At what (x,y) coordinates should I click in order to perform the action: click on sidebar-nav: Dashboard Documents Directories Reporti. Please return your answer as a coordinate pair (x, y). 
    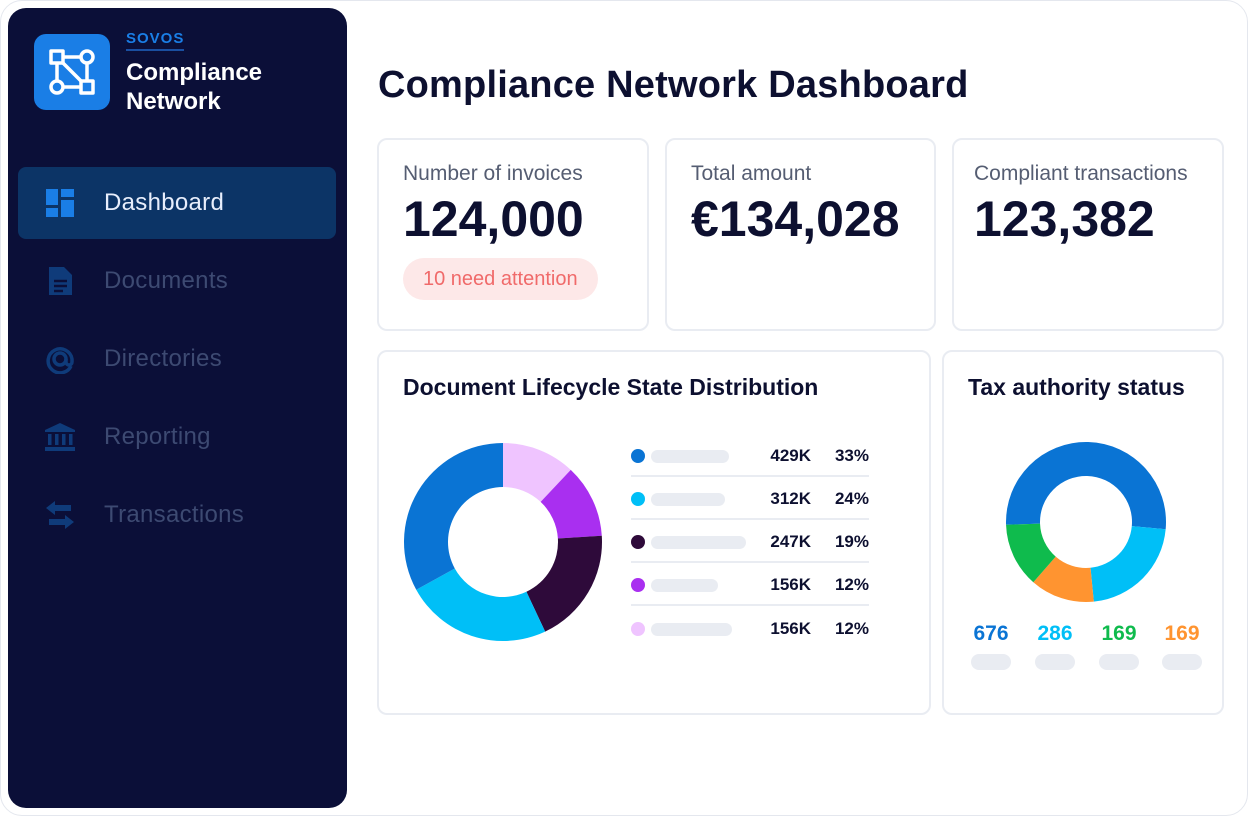
    Looking at the image, I should click on (177, 362).